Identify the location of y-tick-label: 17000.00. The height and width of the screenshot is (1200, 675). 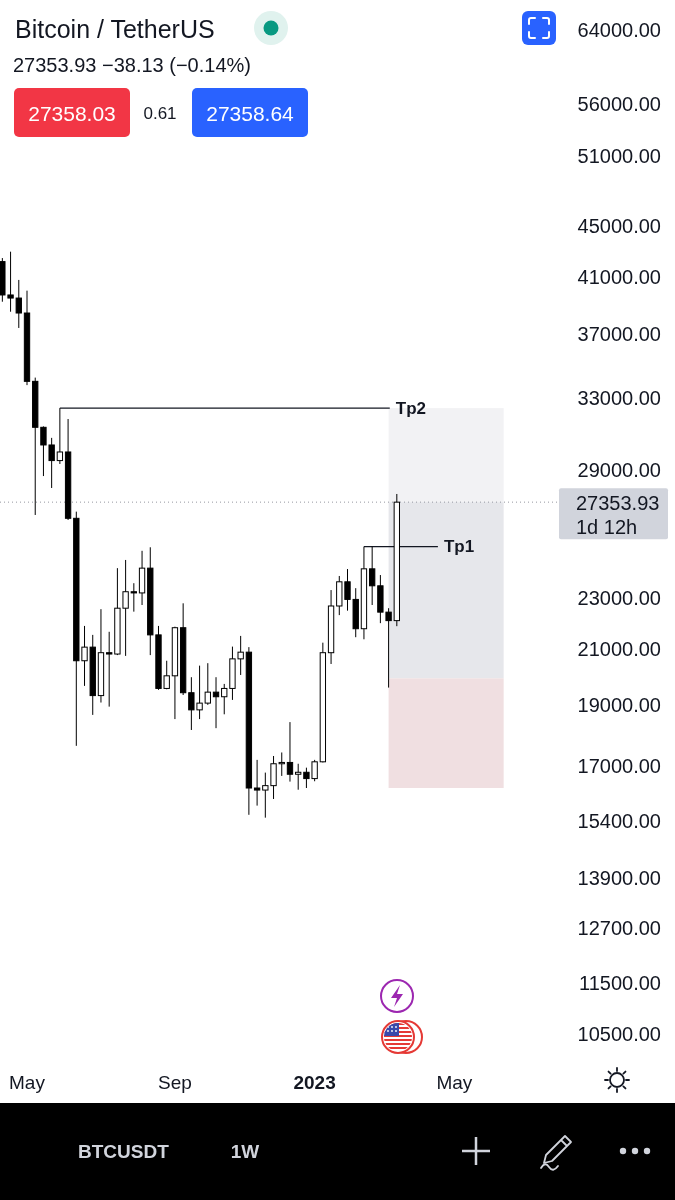
(619, 766).